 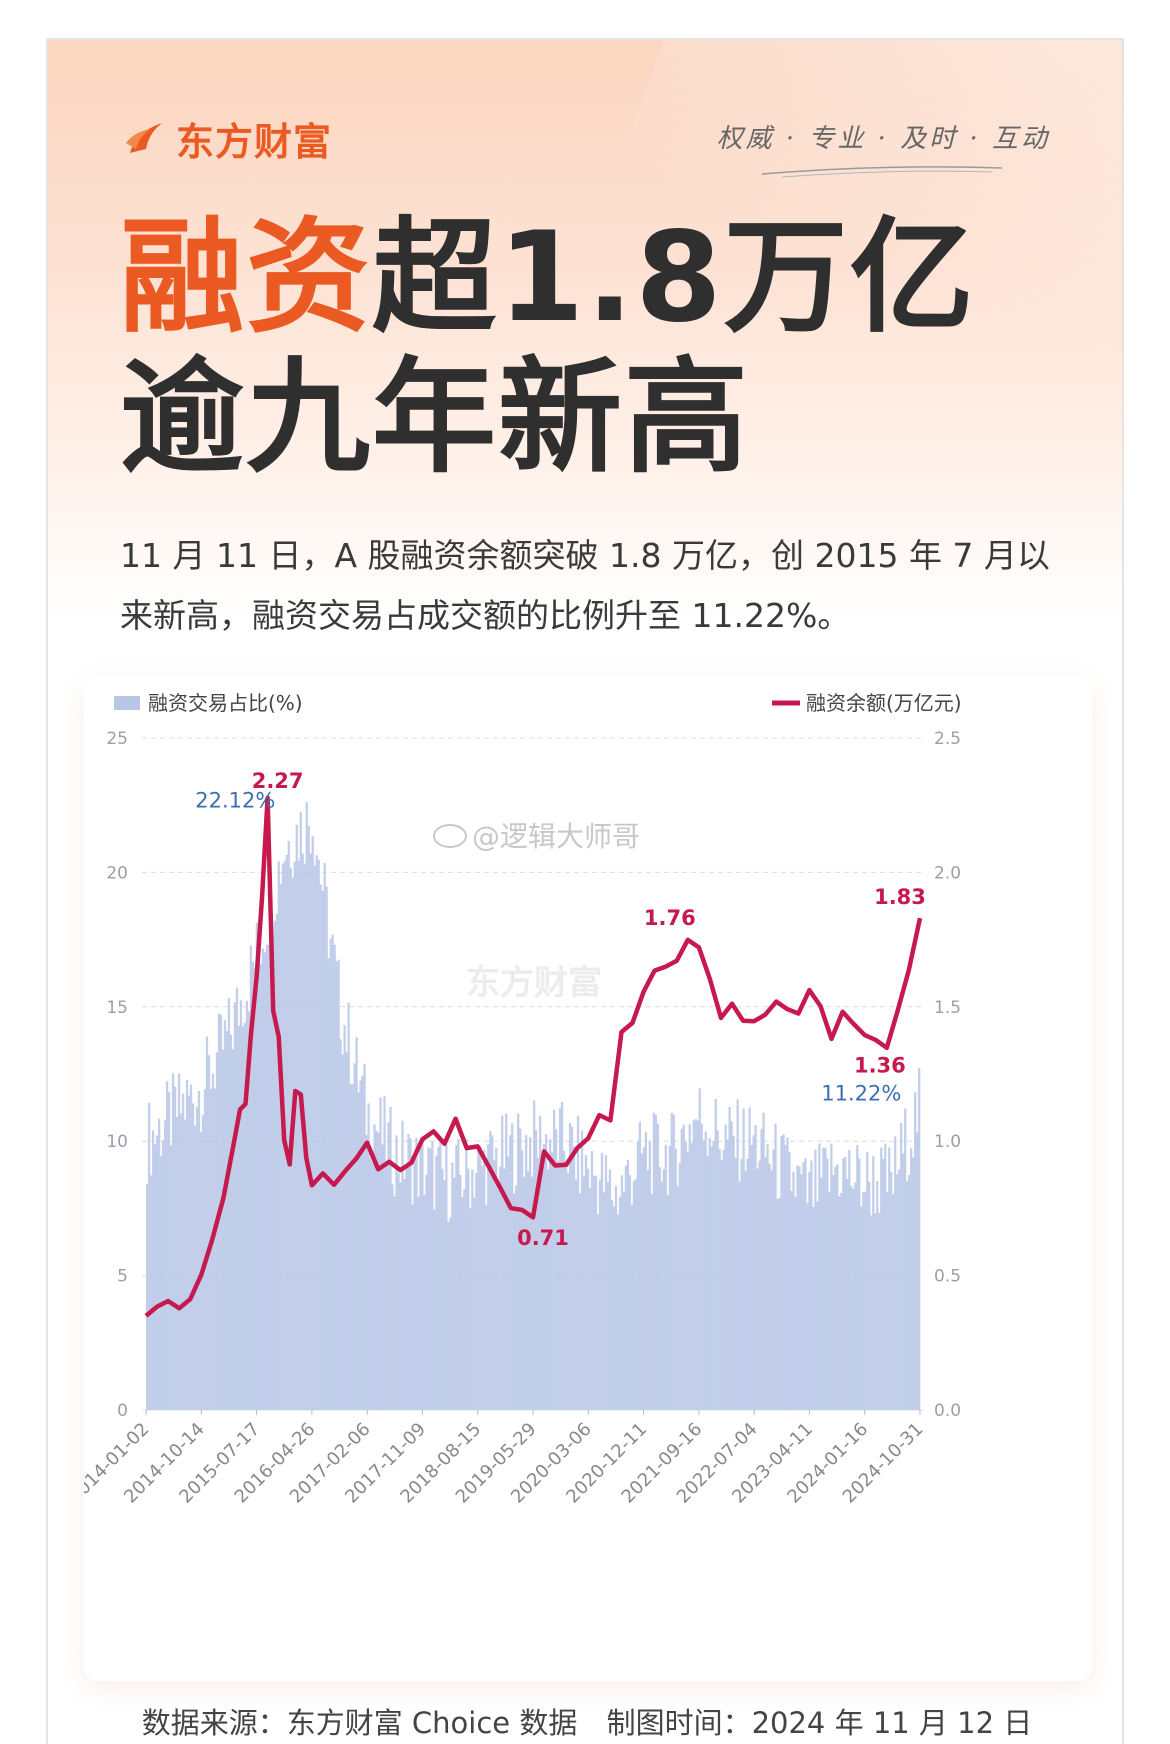 What do you see at coordinates (882, 172) in the screenshot?
I see `slogan-underline` at bounding box center [882, 172].